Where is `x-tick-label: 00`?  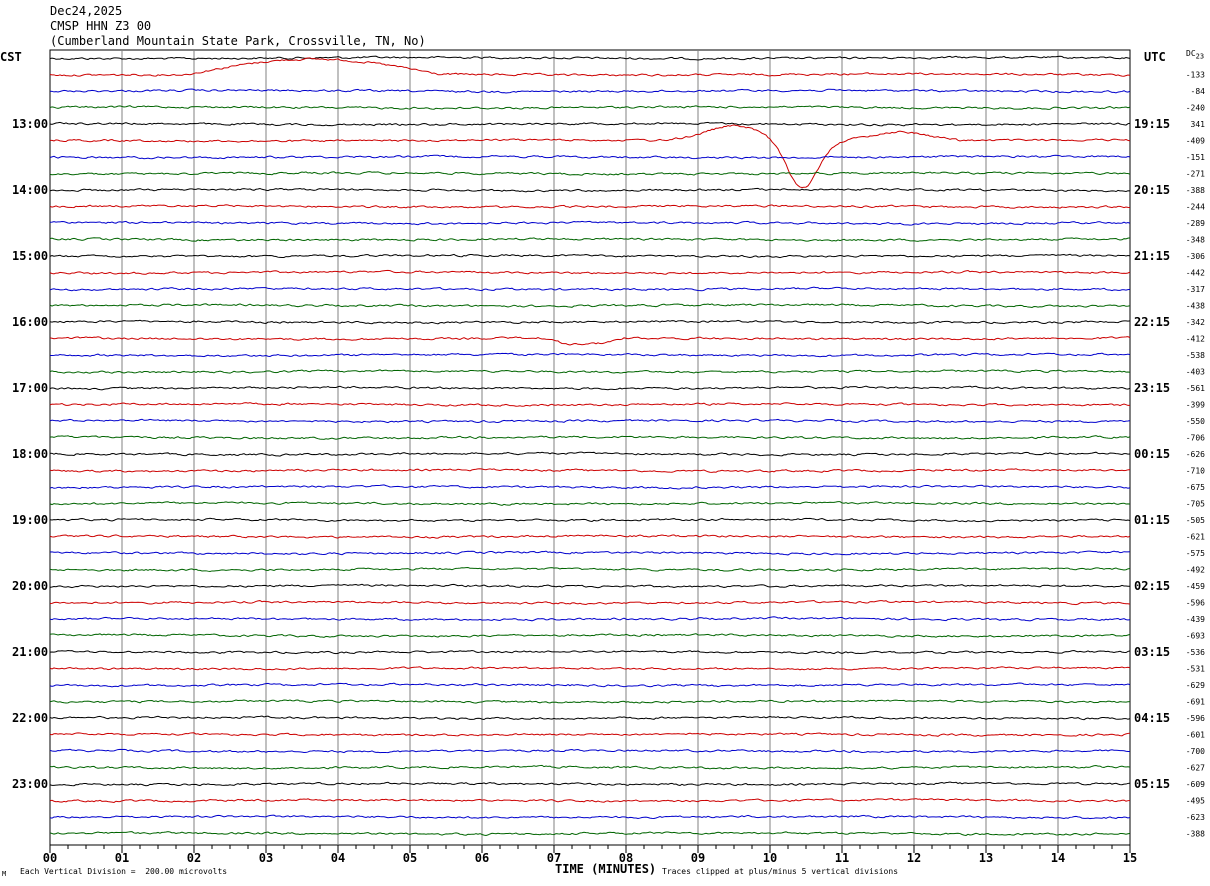 x-tick-label: 00 is located at coordinates (50, 858).